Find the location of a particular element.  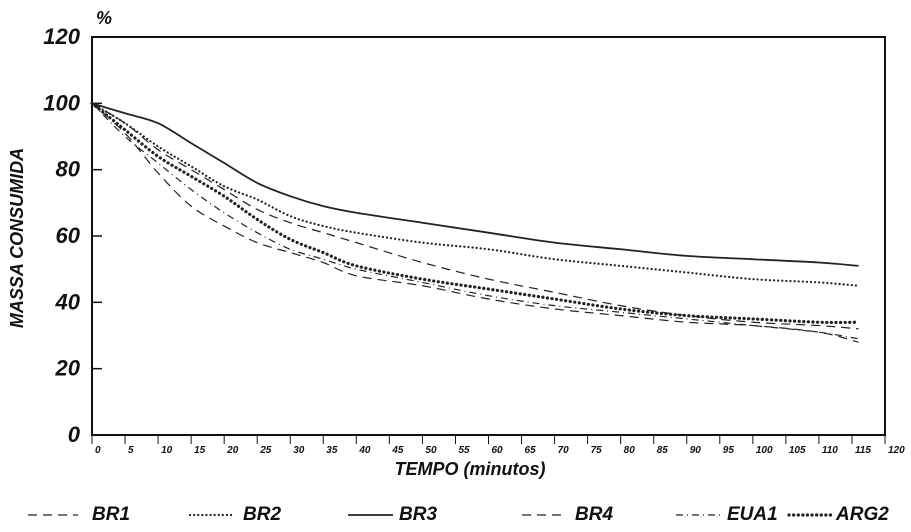

x-tick-label: 20 is located at coordinates (232, 450).